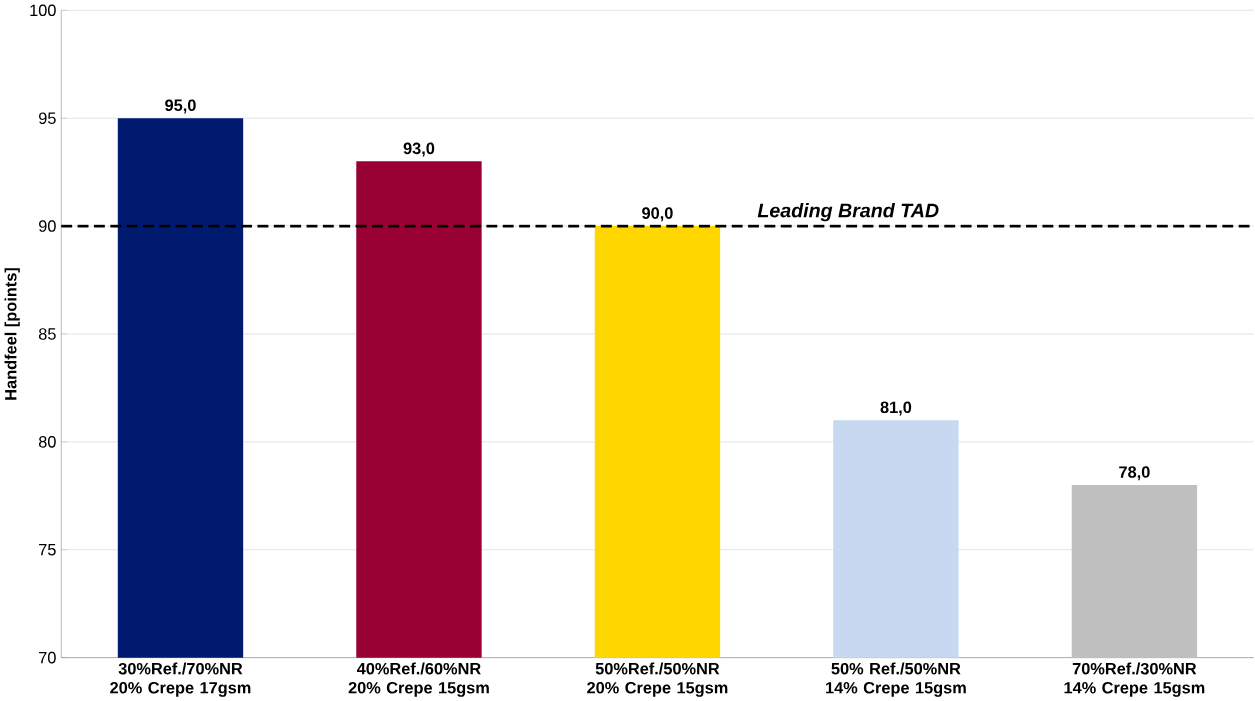 Image resolution: width=1255 pixels, height=701 pixels. What do you see at coordinates (47, 226) in the screenshot?
I see `y-tick-label: 90` at bounding box center [47, 226].